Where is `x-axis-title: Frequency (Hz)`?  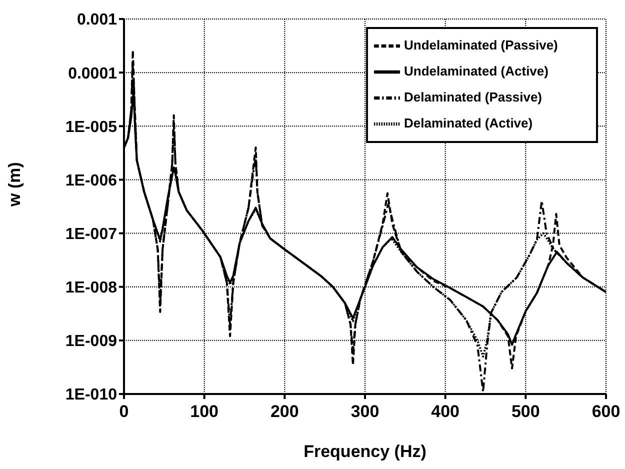
x-axis-title: Frequency (Hz) is located at coordinates (365, 451).